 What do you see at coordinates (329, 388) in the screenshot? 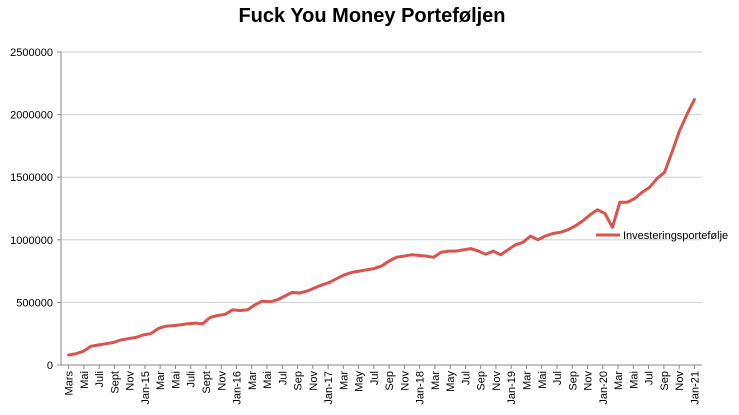
I see `x-tick-label: Jan-17` at bounding box center [329, 388].